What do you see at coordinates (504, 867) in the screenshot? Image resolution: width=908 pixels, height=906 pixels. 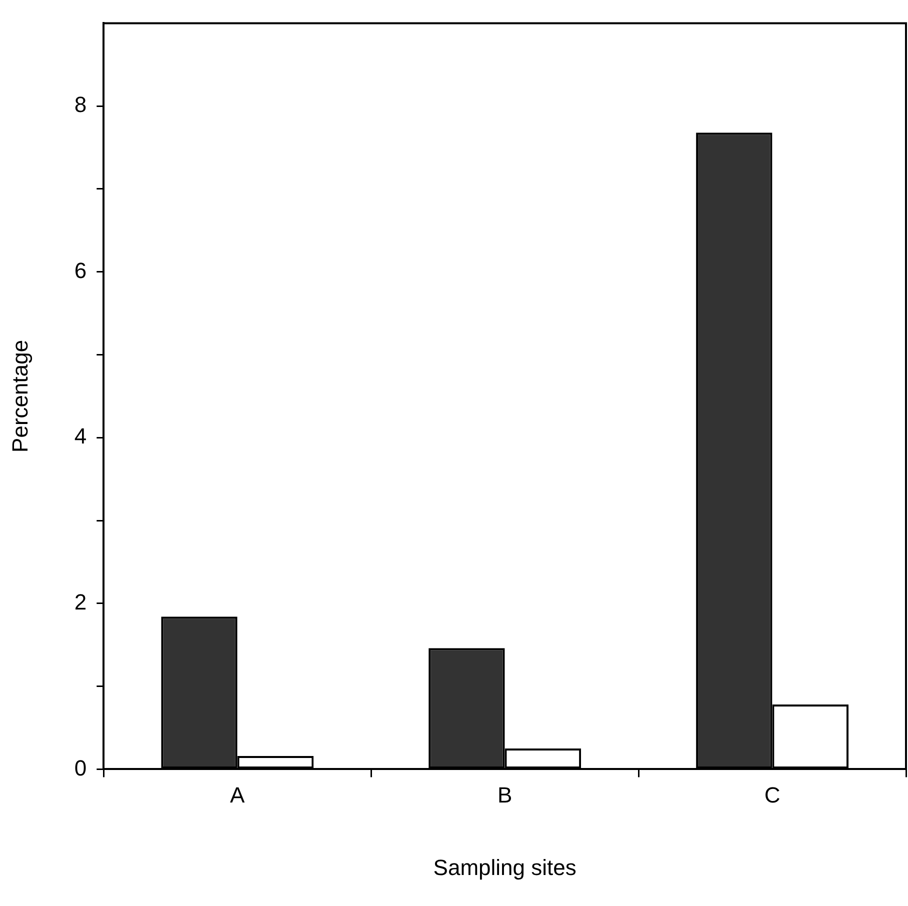 I see `x-axis-title: Sampling sites` at bounding box center [504, 867].